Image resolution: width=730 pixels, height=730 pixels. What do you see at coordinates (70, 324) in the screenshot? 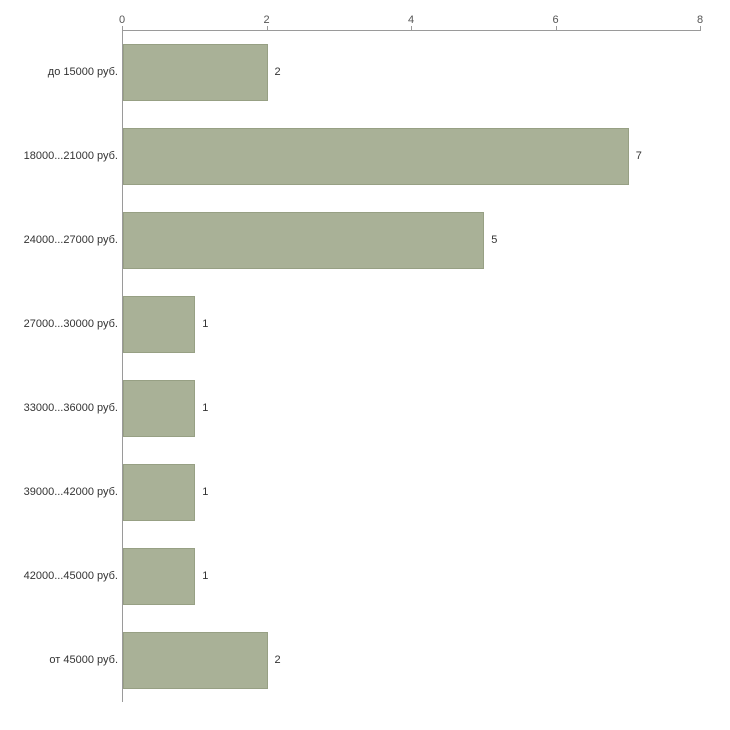
I see `category-label: 27000...30000 руб.` at bounding box center [70, 324].